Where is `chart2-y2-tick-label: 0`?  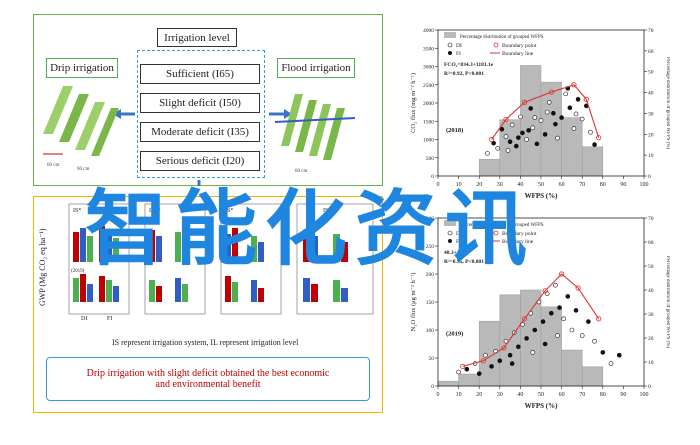
chart2-y2-tick-label: 0 is located at coordinates (649, 387).